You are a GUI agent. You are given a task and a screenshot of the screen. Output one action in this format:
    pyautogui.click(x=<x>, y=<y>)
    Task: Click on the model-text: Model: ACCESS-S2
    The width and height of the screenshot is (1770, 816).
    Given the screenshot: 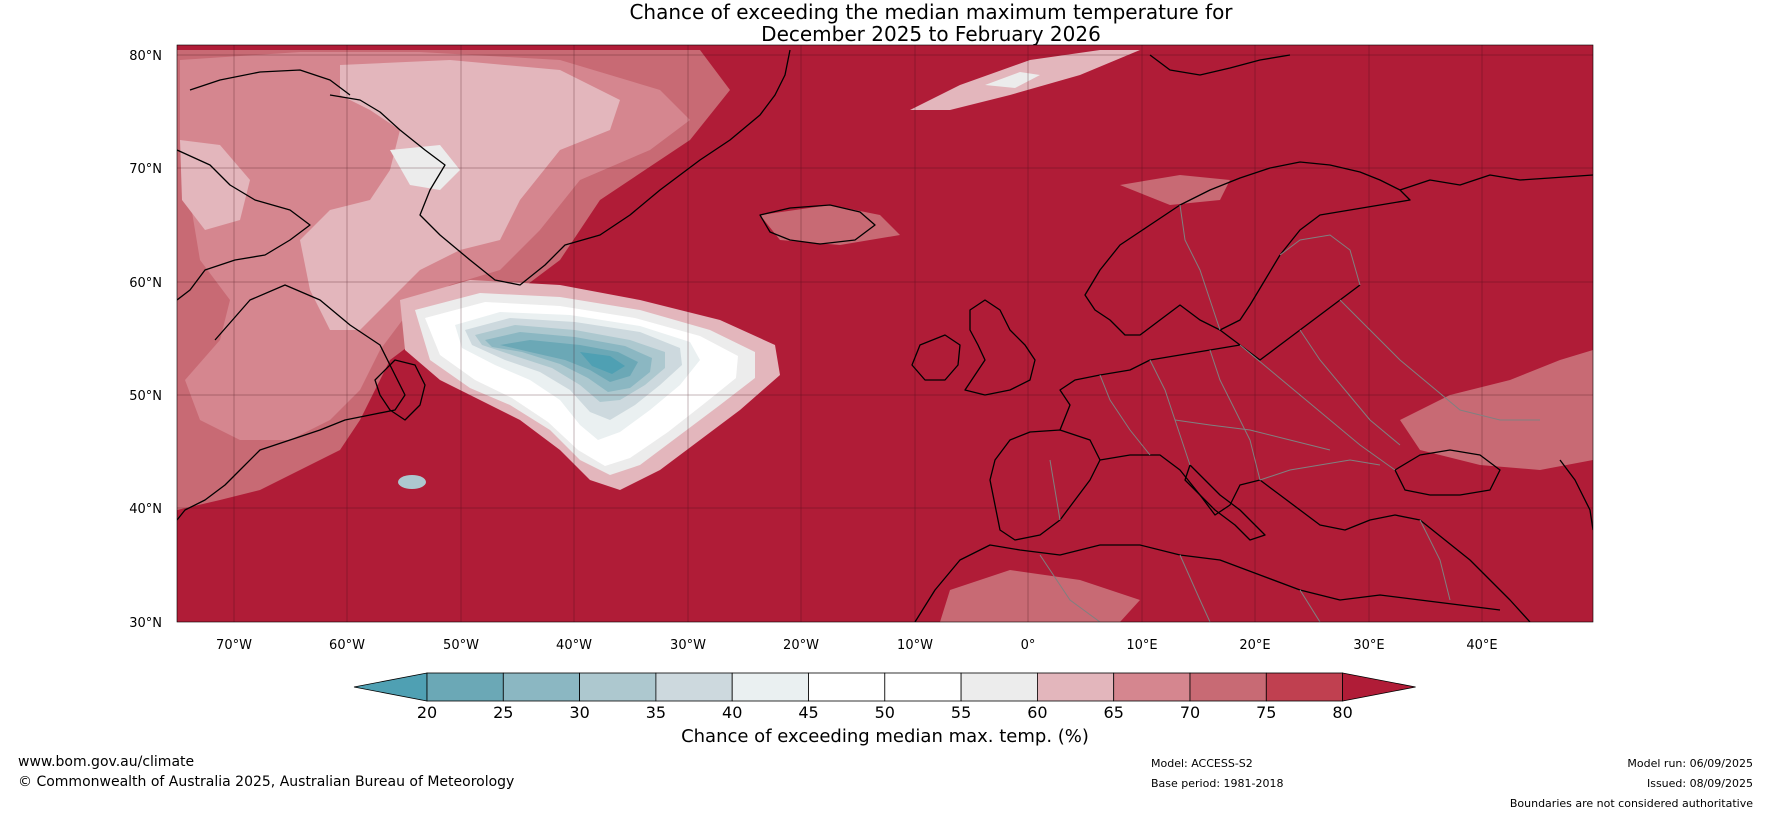 What is the action you would take?
    pyautogui.click(x=1202, y=763)
    